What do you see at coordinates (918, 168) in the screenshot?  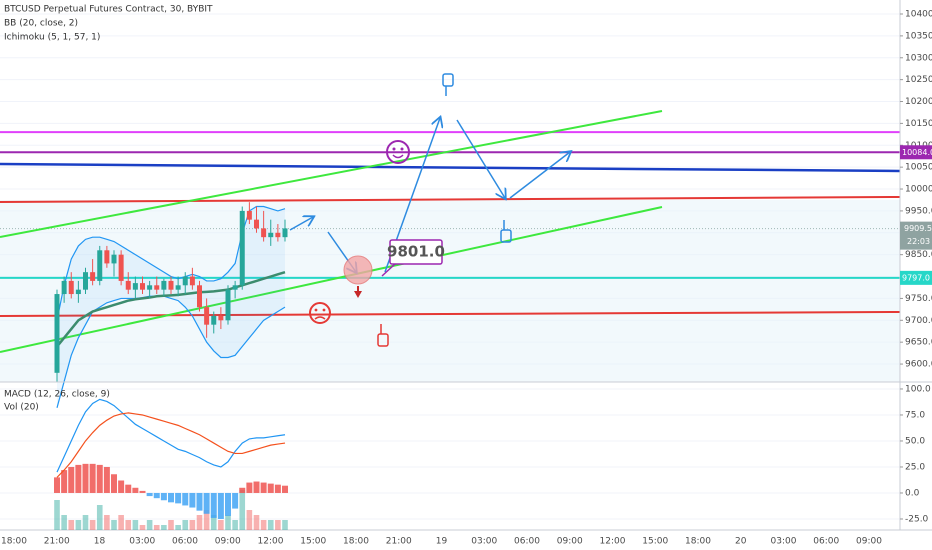 I see `y-tick-label: 10050.0` at bounding box center [918, 168].